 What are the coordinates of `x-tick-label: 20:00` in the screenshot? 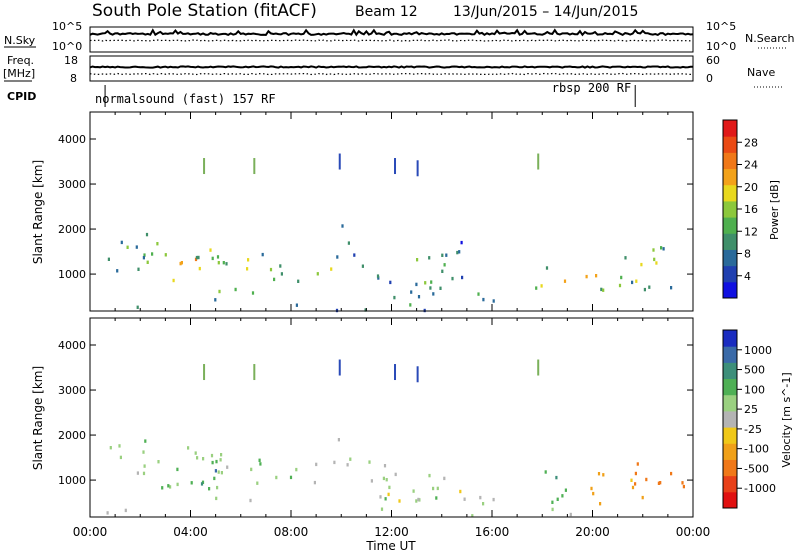 It's located at (592, 532).